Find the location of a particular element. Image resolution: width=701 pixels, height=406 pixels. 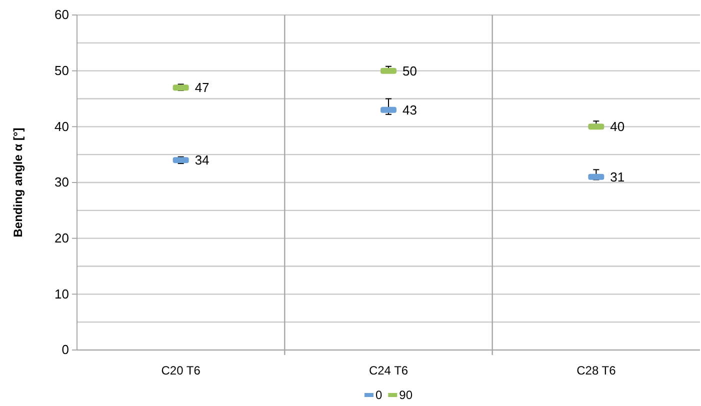

data-label: 50 is located at coordinates (409, 70).